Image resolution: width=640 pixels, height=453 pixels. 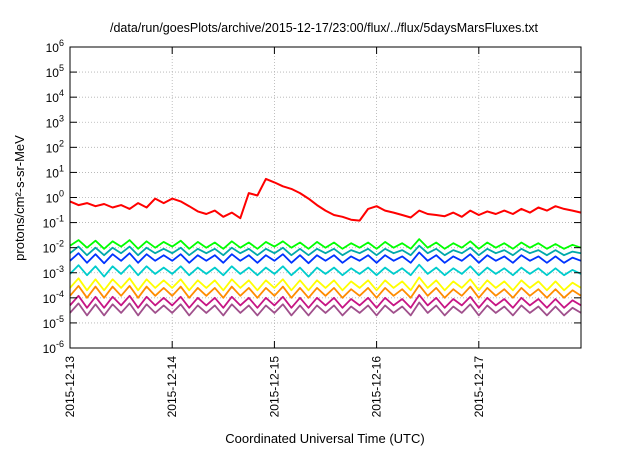 What do you see at coordinates (70, 387) in the screenshot?
I see `x-tick-label: 2015-12-13` at bounding box center [70, 387].